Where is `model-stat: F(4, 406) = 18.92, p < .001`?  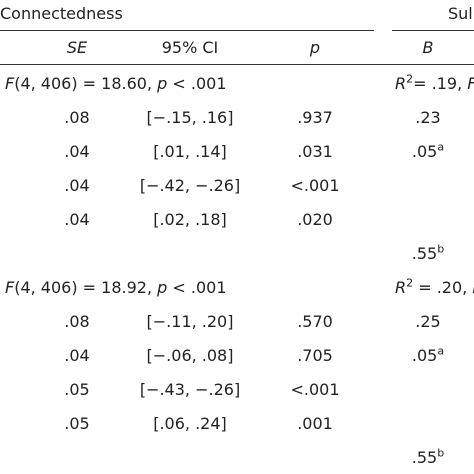
model-stat: F(4, 406) = 18.92, p < .001 is located at coordinates (116, 288).